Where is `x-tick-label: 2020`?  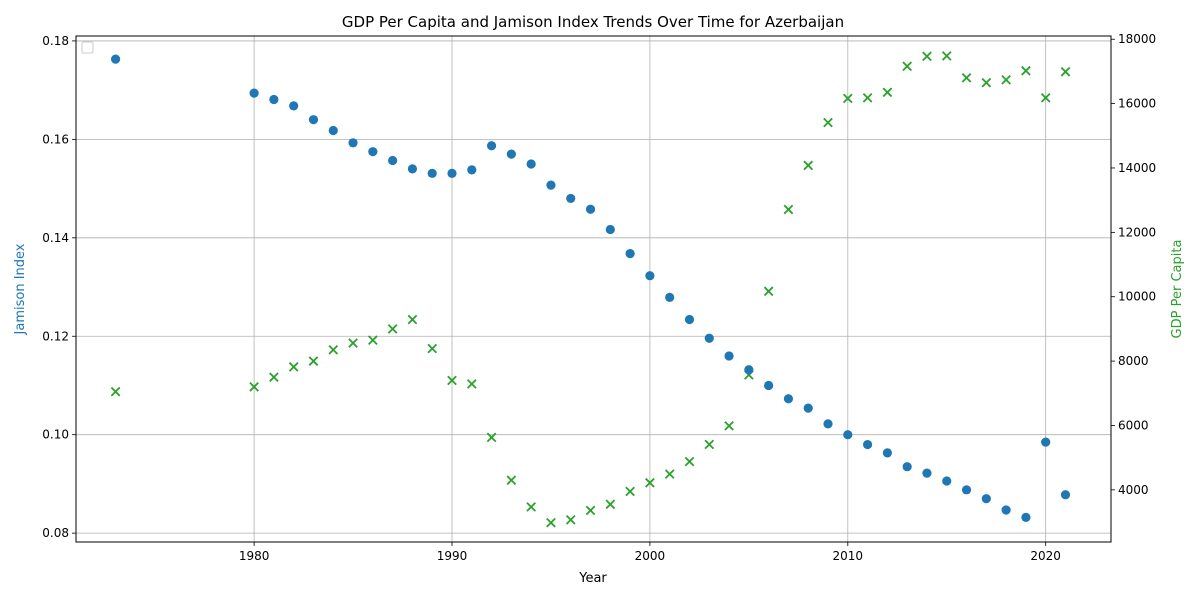 x-tick-label: 2020 is located at coordinates (1045, 556).